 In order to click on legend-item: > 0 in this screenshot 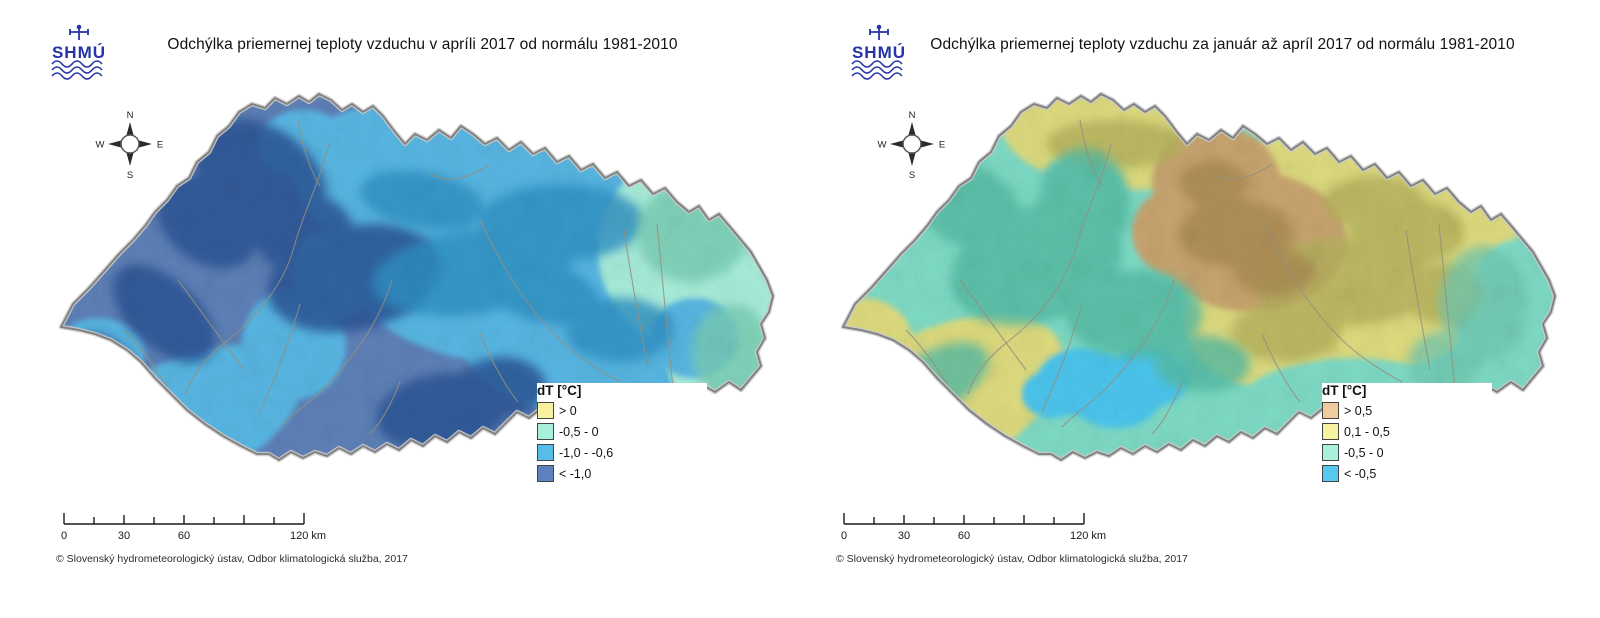, I will do `click(622, 410)`.